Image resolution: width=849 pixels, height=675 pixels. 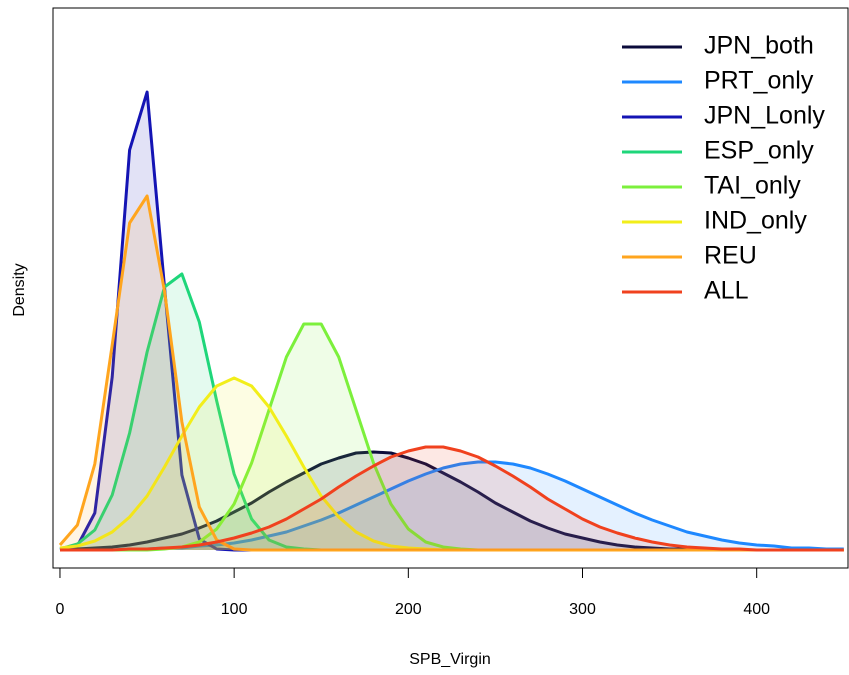 What do you see at coordinates (755, 221) in the screenshot?
I see `legend-label: IND_only` at bounding box center [755, 221].